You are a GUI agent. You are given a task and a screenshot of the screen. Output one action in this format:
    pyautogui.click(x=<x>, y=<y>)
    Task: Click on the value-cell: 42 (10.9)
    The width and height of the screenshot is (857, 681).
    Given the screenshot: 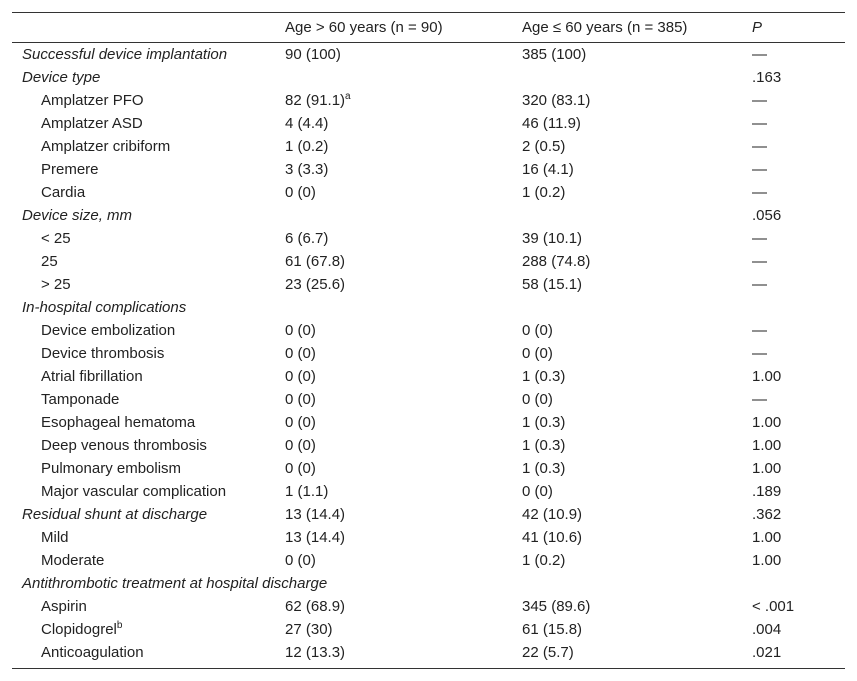 What is the action you would take?
    pyautogui.click(x=552, y=514)
    